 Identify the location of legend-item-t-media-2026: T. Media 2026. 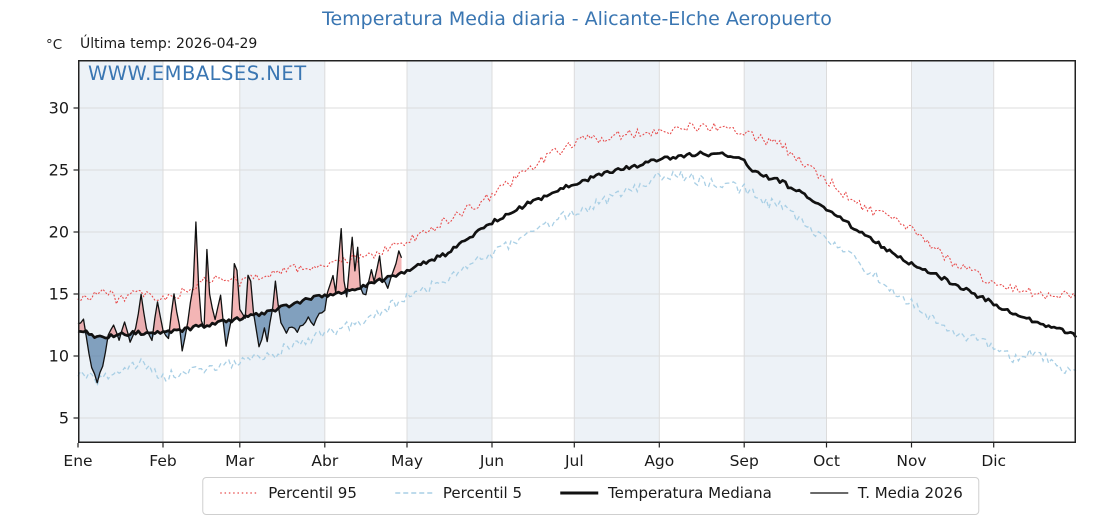
(886, 493).